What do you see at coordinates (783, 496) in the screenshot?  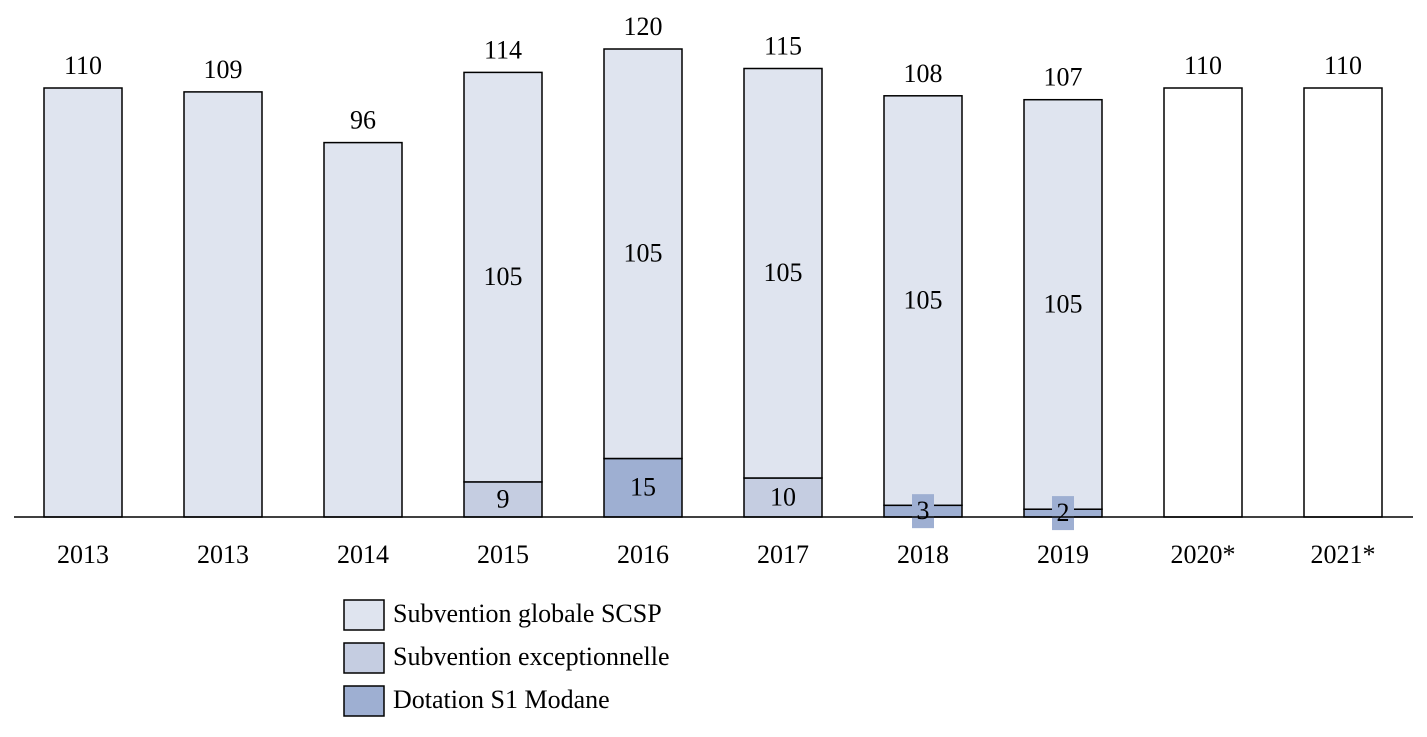 I see `data-label: 10` at bounding box center [783, 496].